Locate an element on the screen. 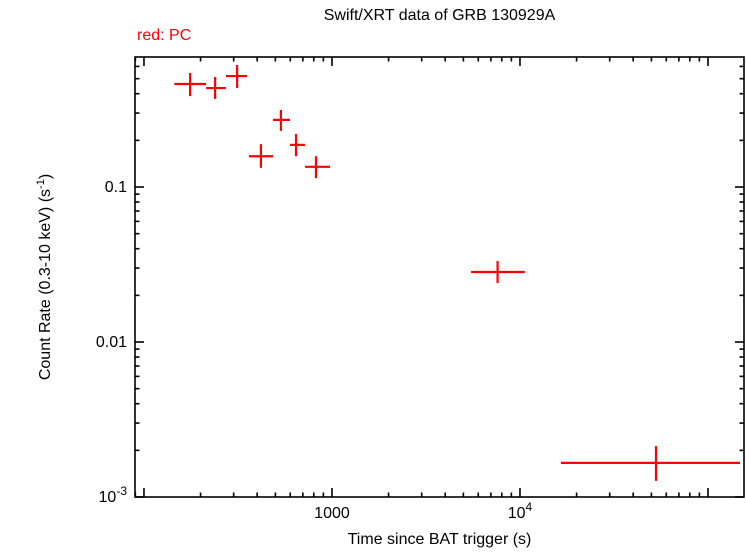 The height and width of the screenshot is (558, 746). y-axis-title-text: Count Rate (0.3-10 keV) (s is located at coordinates (46, 284).